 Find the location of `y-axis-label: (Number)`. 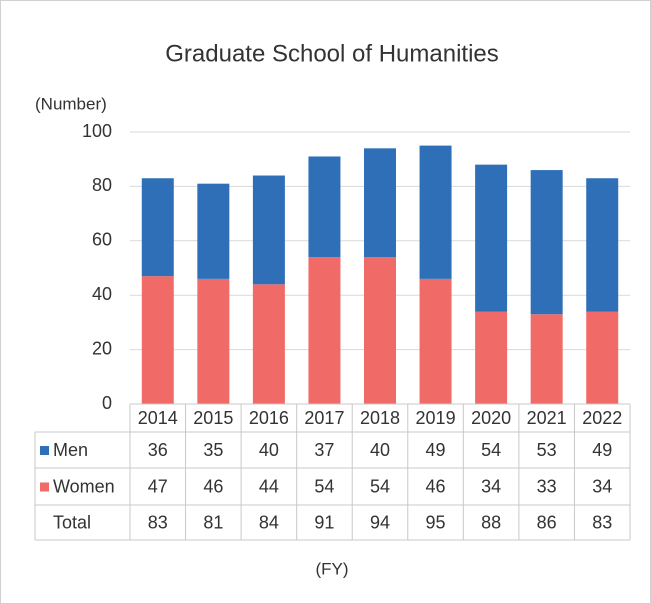

y-axis-label: (Number) is located at coordinates (71, 103).